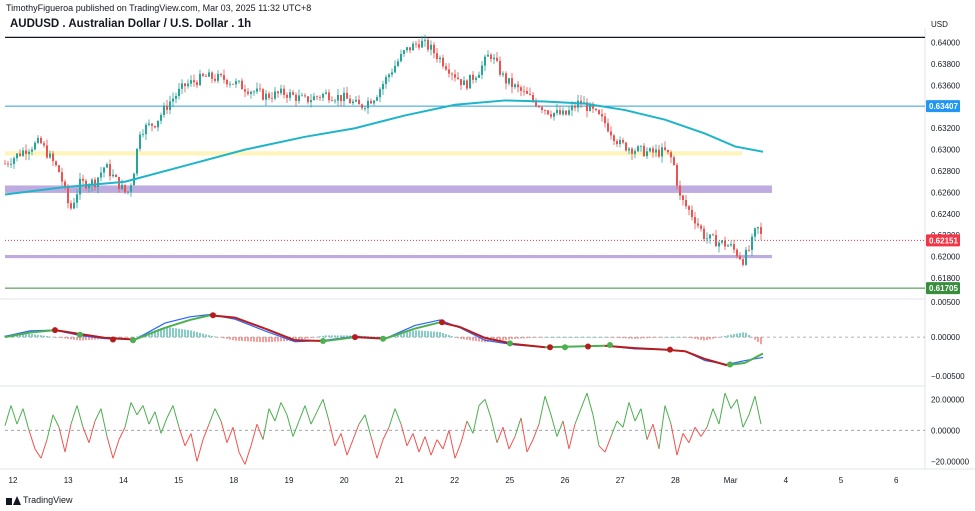  I want to click on time-tick-label: 13, so click(68, 480).